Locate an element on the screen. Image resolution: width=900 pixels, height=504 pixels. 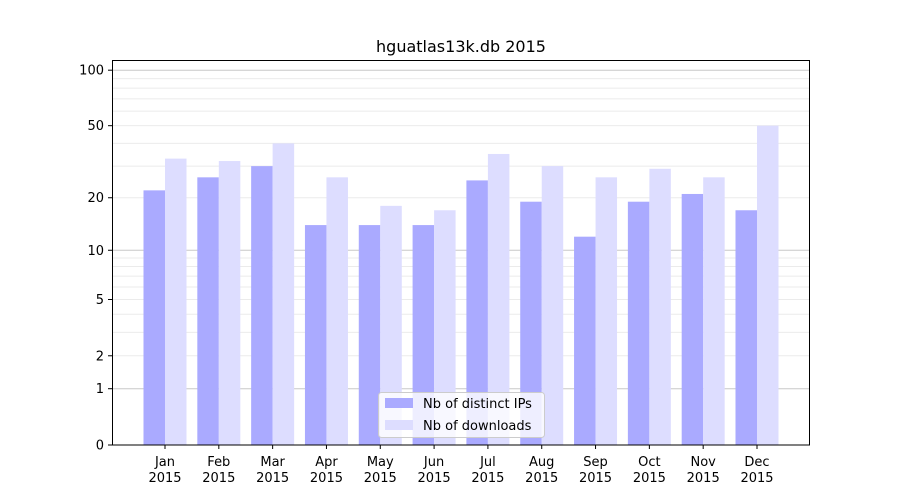
y-tick-label: 20 is located at coordinates (95, 198).